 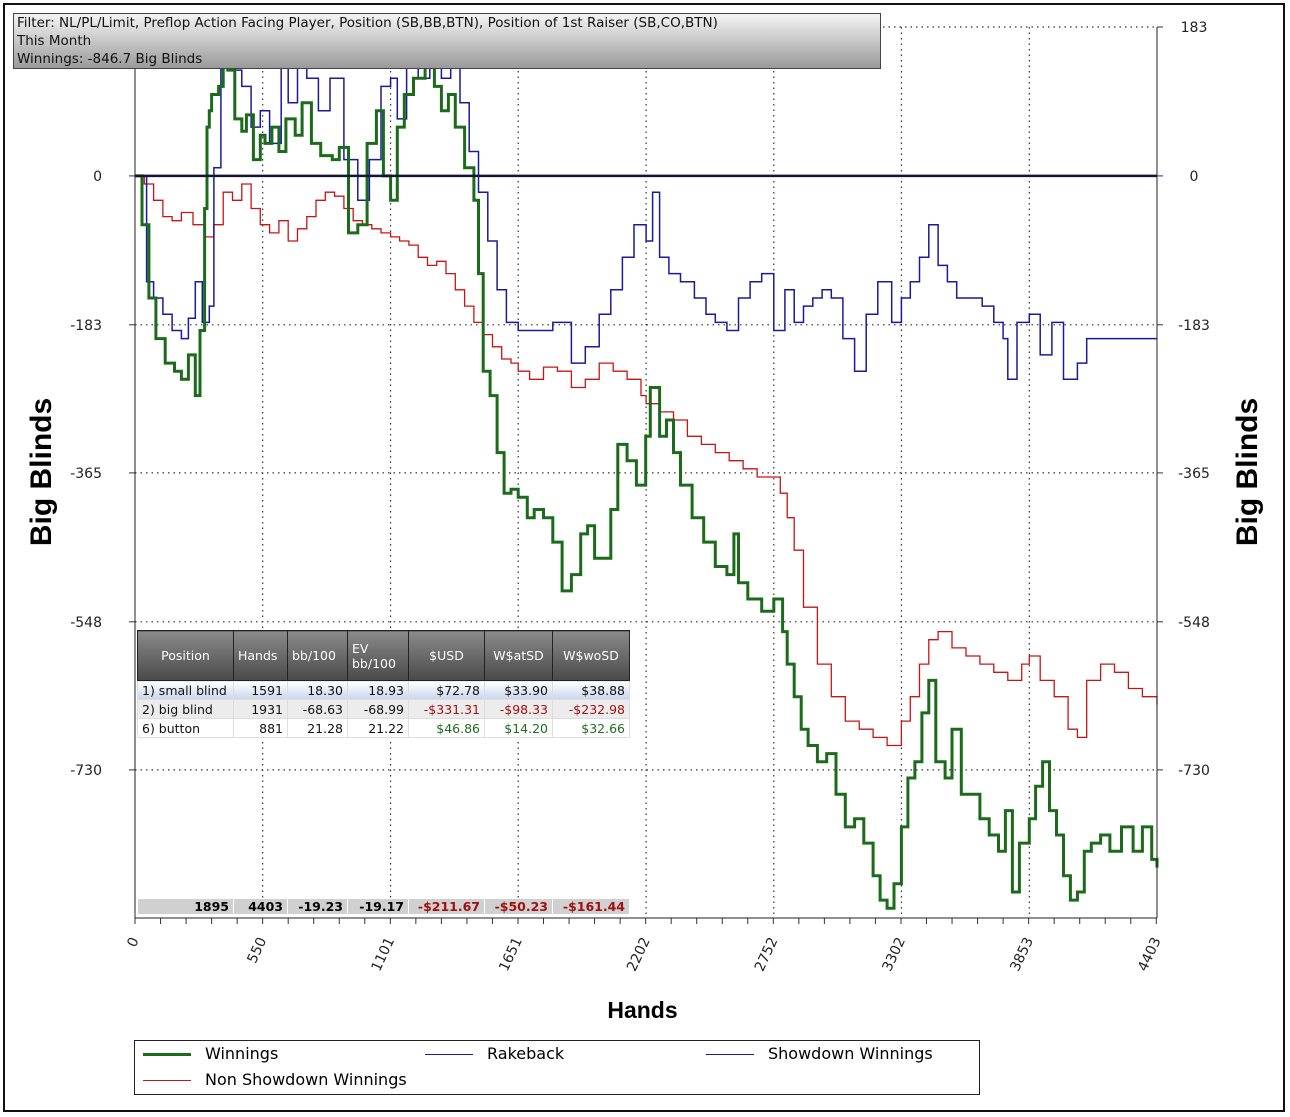 I want to click on legend-label: Showdown Winnings, so click(x=850, y=1053).